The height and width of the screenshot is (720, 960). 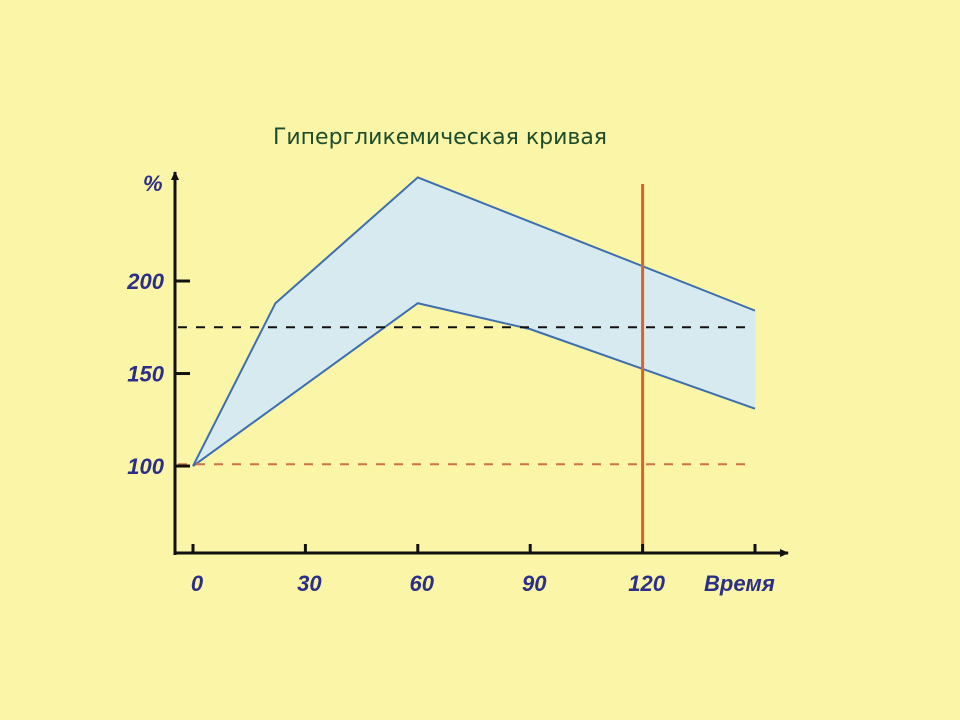 I want to click on y-tick-label: 100, so click(x=145, y=466).